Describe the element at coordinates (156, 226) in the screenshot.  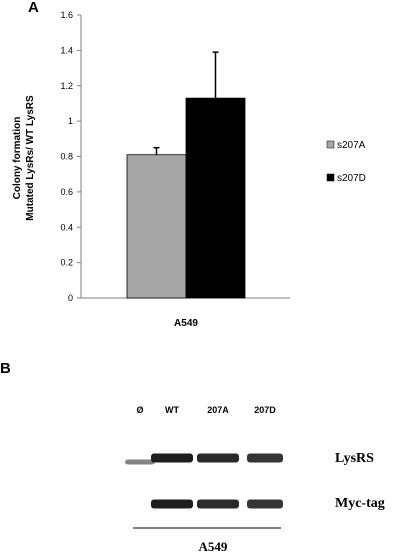
I see `bar-s207A` at that location.